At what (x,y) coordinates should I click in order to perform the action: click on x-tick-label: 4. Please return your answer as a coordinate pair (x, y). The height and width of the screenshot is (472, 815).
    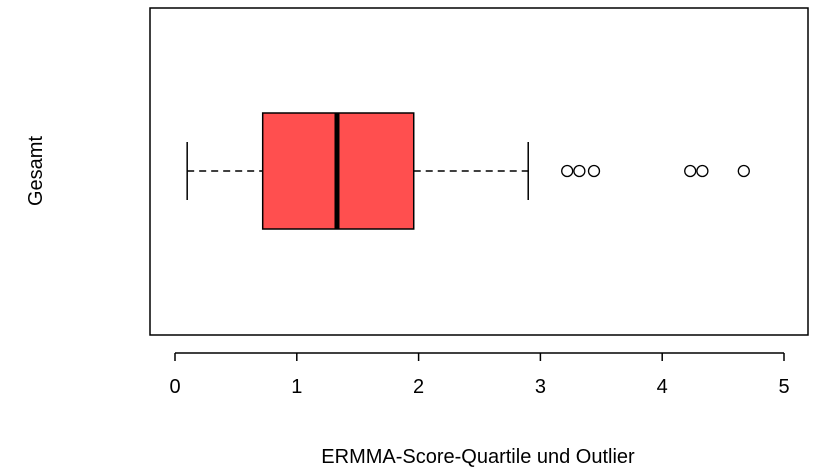
    Looking at the image, I should click on (662, 387).